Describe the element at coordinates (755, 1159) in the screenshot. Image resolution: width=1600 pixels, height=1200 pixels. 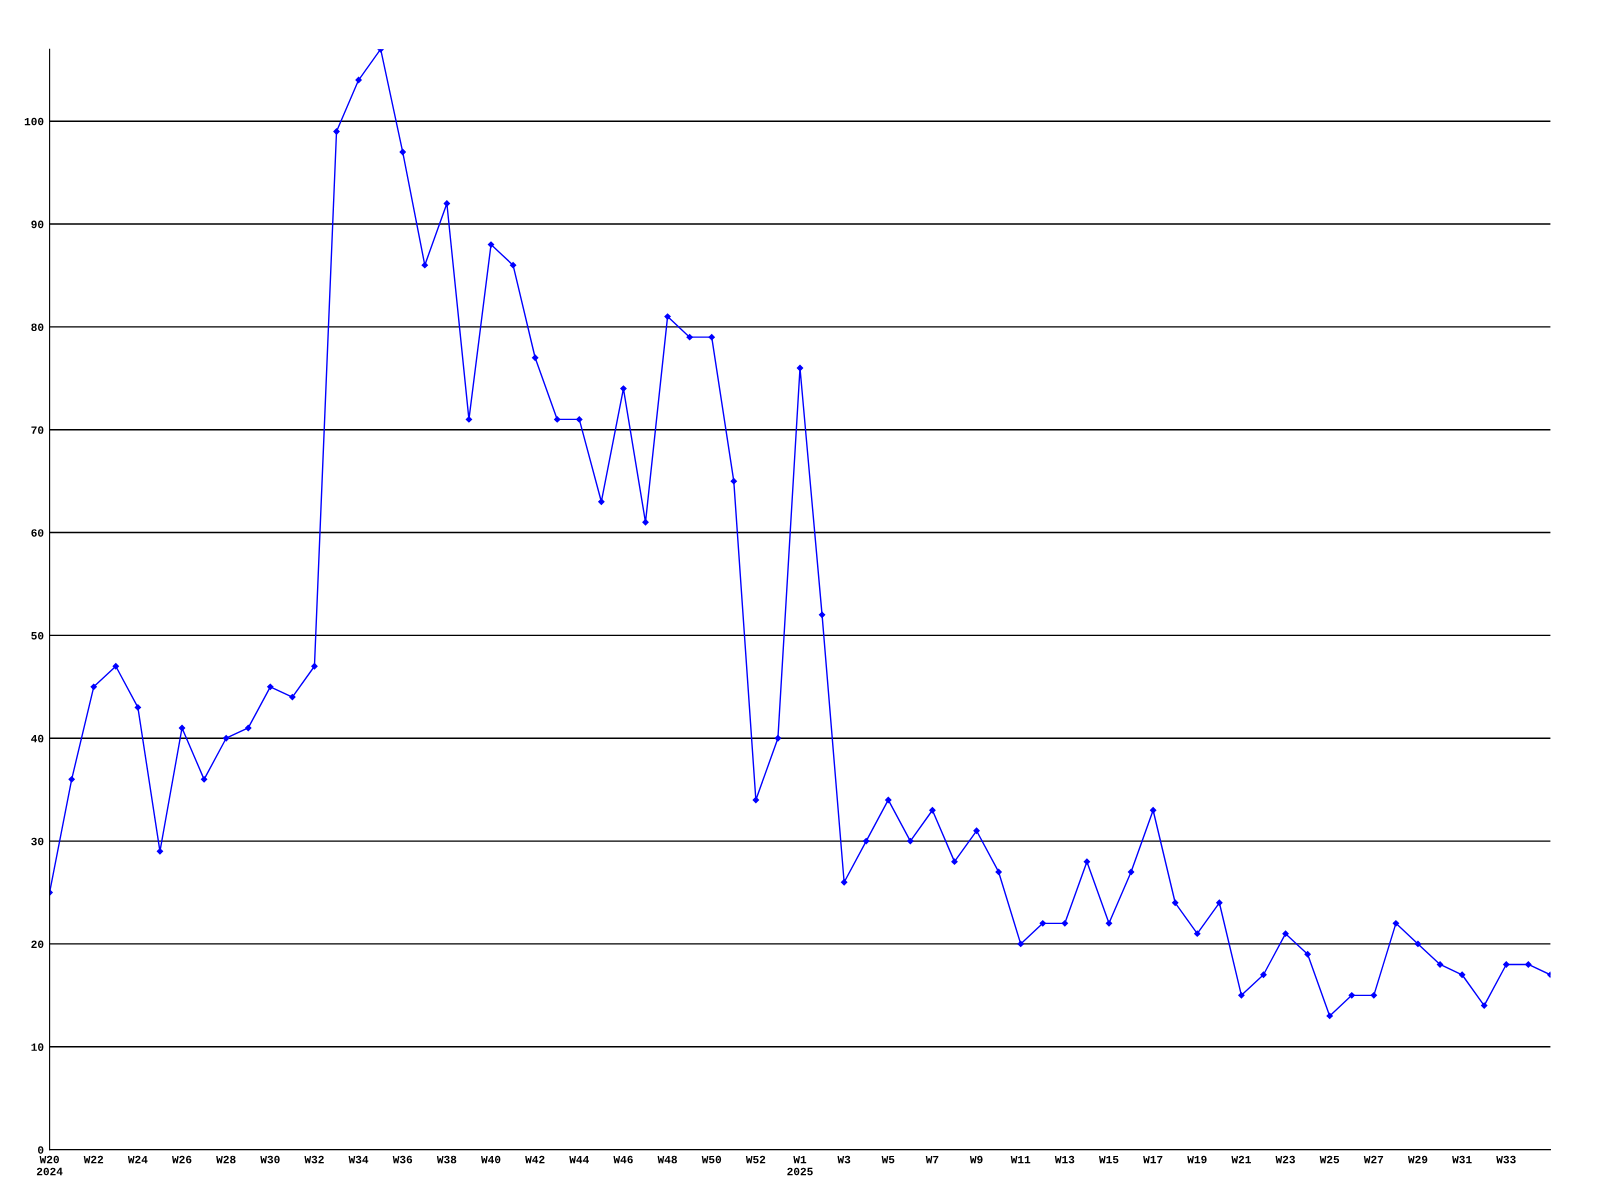
I see `x-tick-label: W52` at that location.